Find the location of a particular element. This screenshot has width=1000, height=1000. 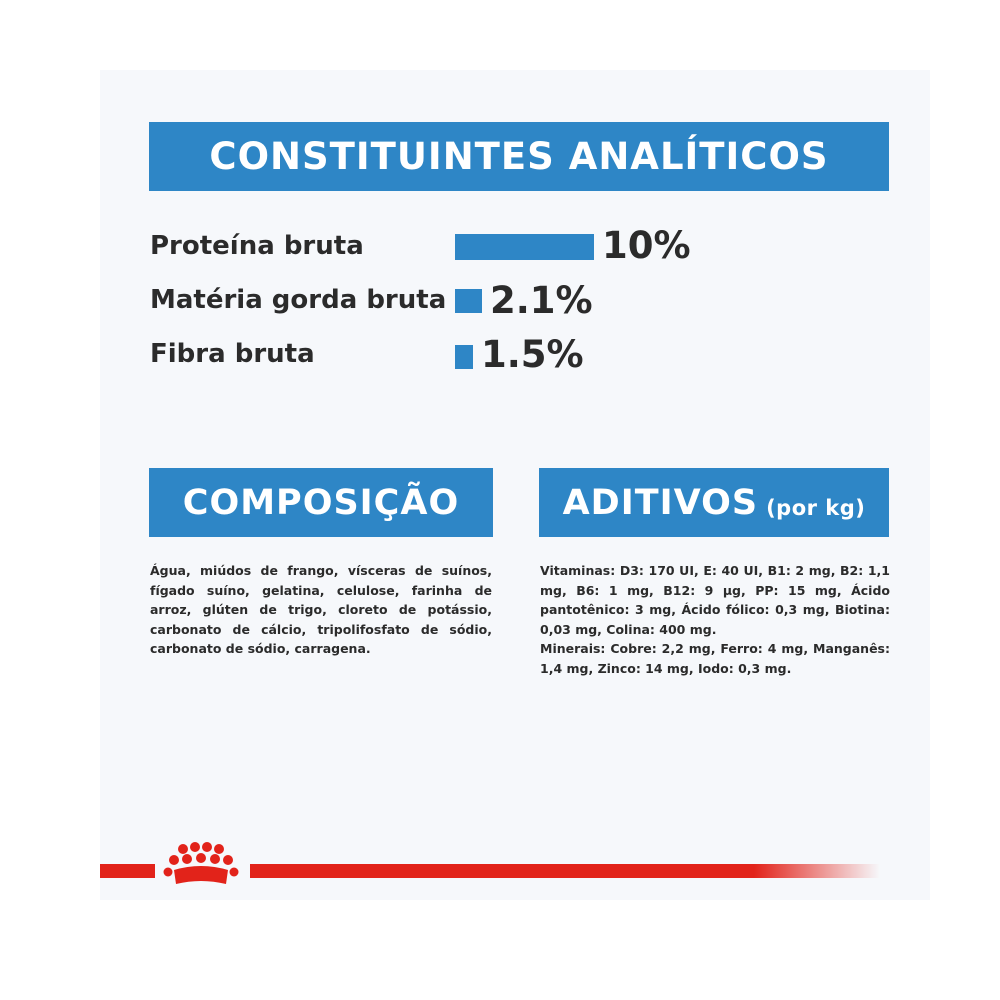

footer-red-line-right is located at coordinates (565, 871).